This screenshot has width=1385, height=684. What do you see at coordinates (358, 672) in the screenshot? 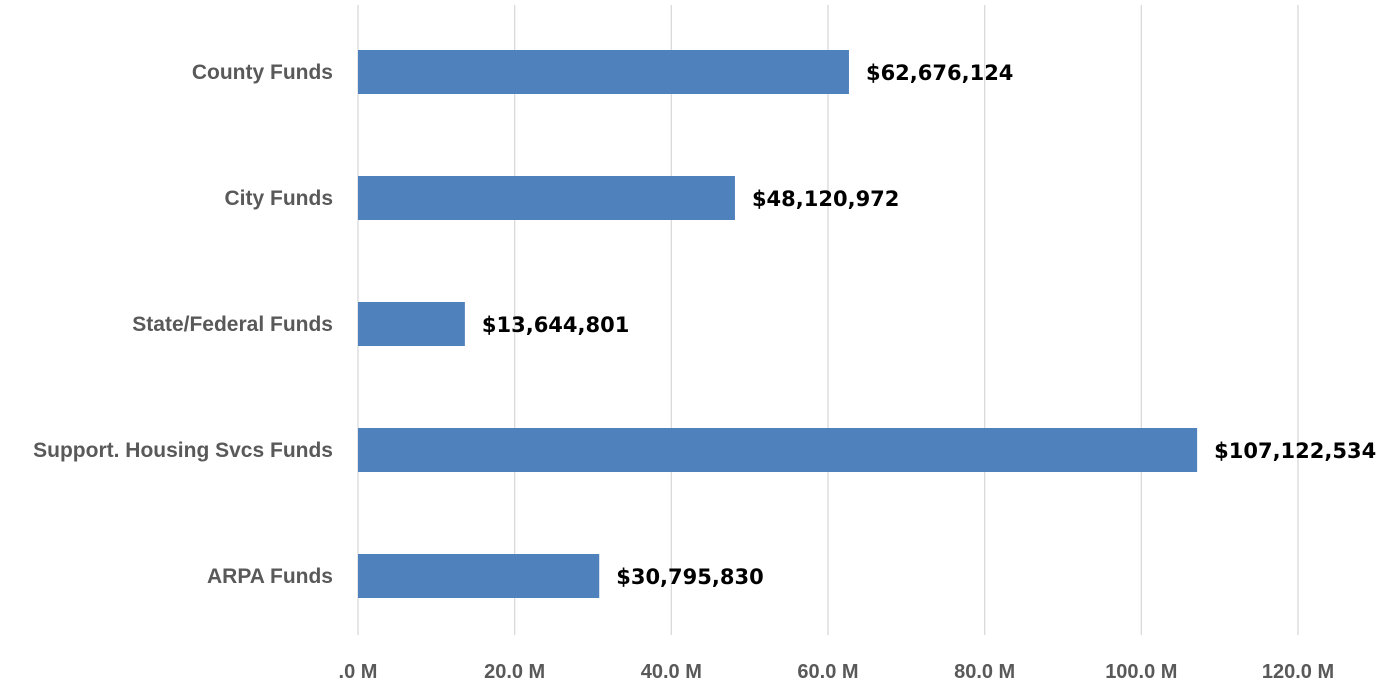
I see `x-tick-label: .0 M` at bounding box center [358, 672].